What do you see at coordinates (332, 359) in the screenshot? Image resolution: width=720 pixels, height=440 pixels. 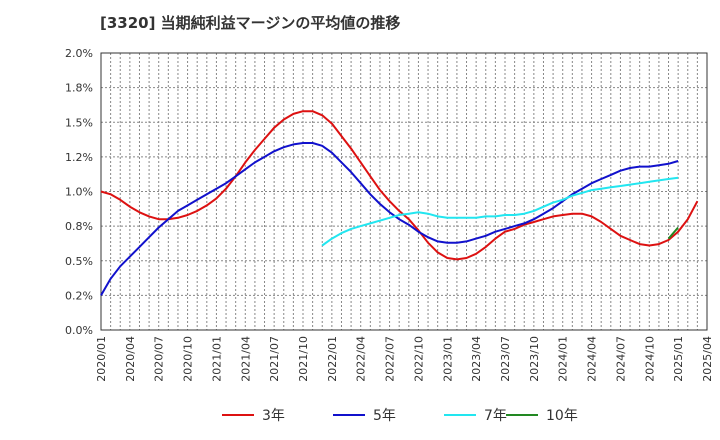 I see `x-tick-label: 2022/01` at bounding box center [332, 359].